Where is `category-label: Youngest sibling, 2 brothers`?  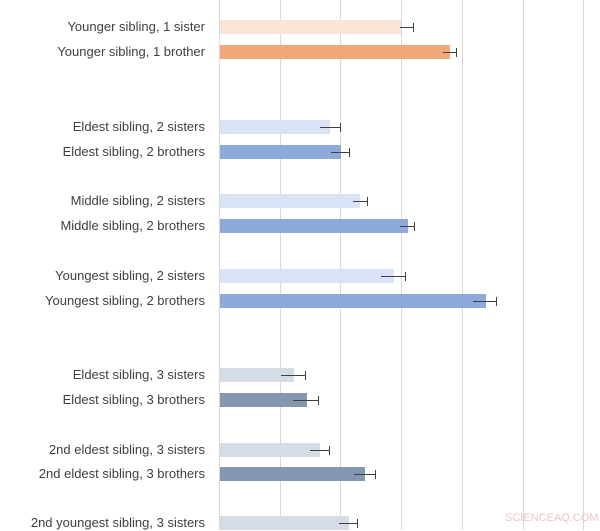 category-label: Youngest sibling, 2 brothers is located at coordinates (125, 300).